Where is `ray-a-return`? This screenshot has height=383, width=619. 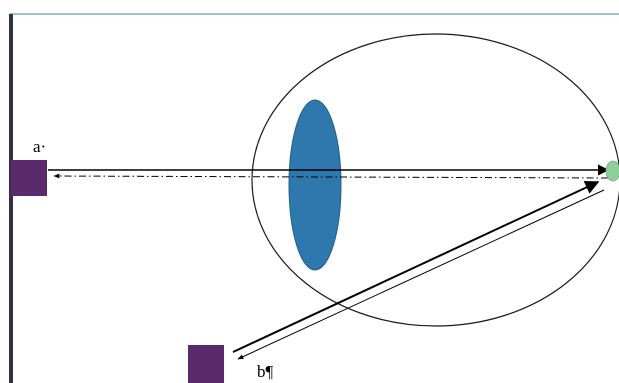 ray-a-return is located at coordinates (331, 176).